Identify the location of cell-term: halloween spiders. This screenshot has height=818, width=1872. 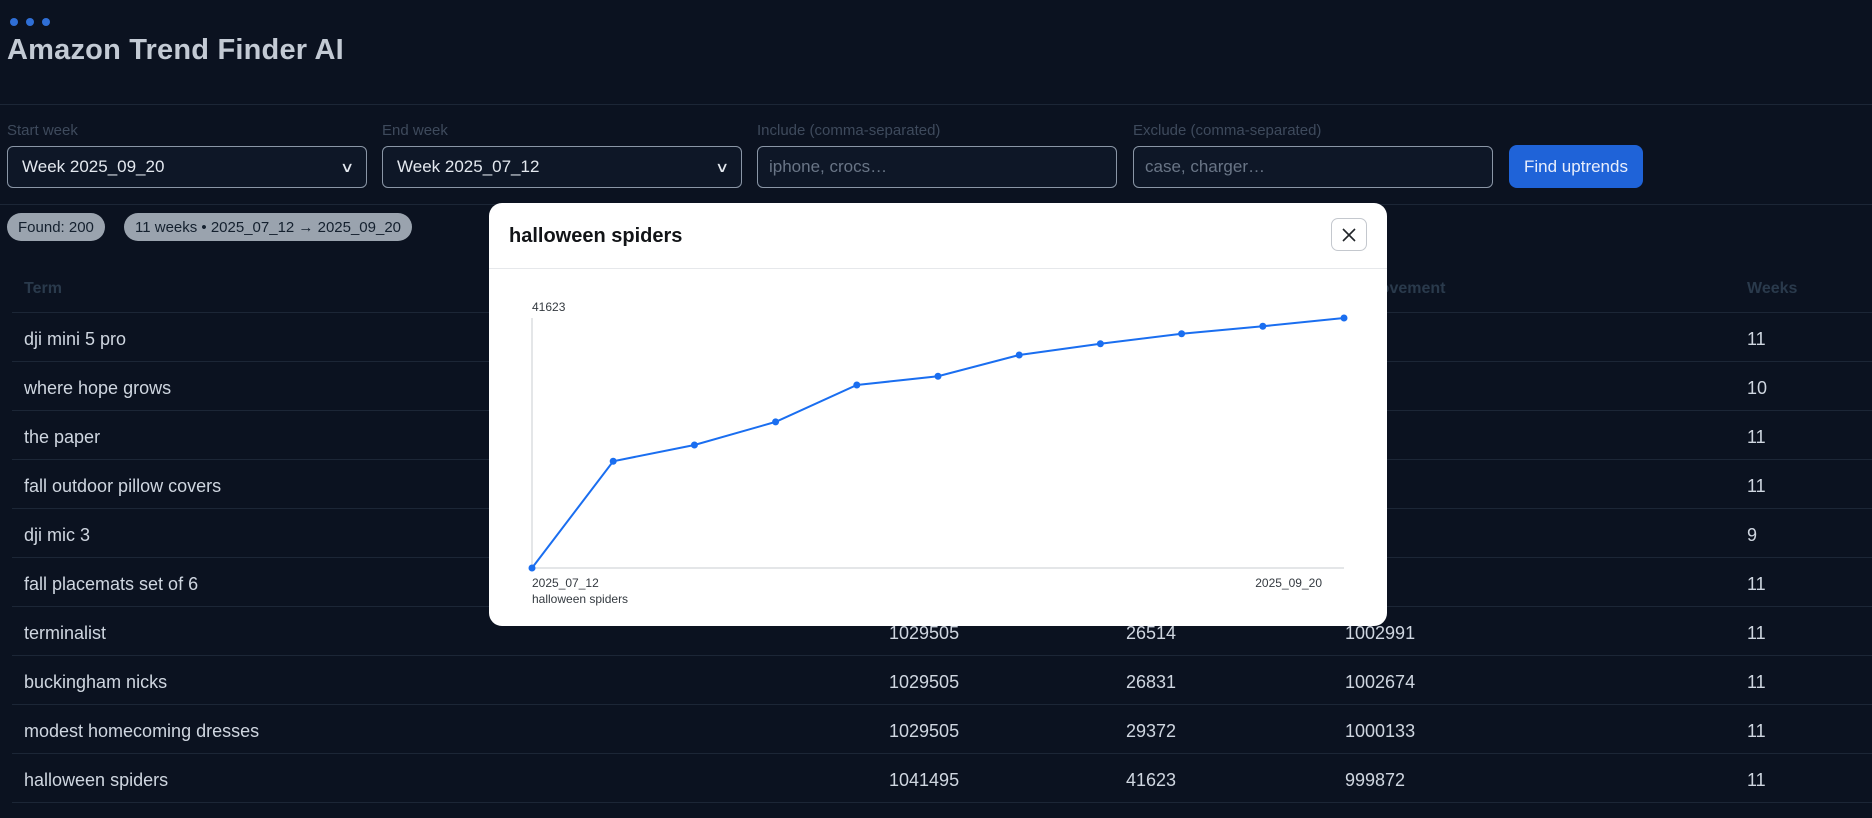
(96, 780).